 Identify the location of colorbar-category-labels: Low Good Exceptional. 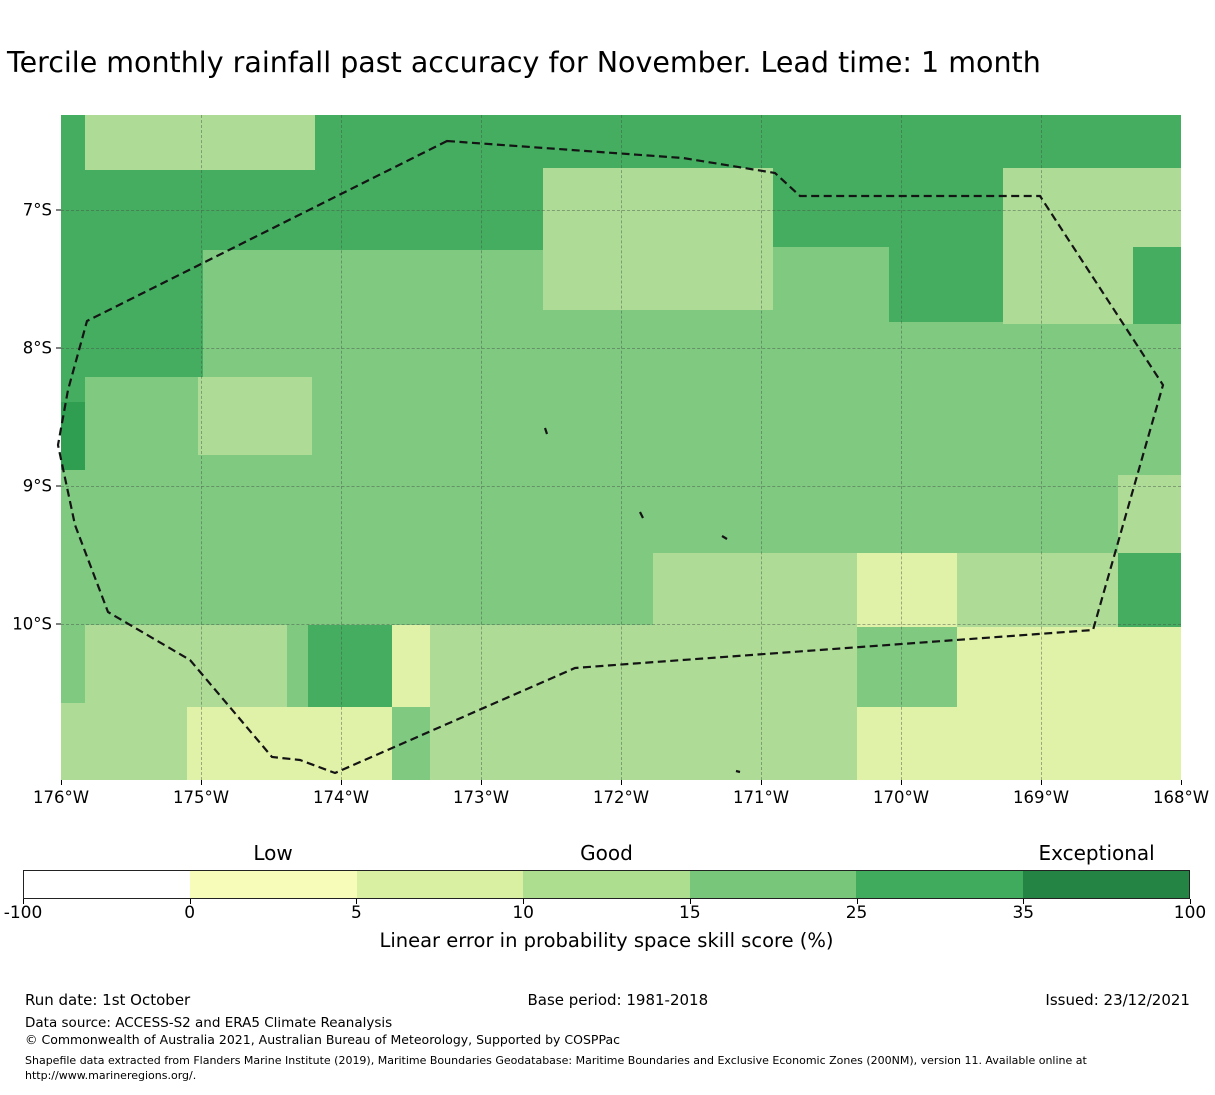
(606, 854).